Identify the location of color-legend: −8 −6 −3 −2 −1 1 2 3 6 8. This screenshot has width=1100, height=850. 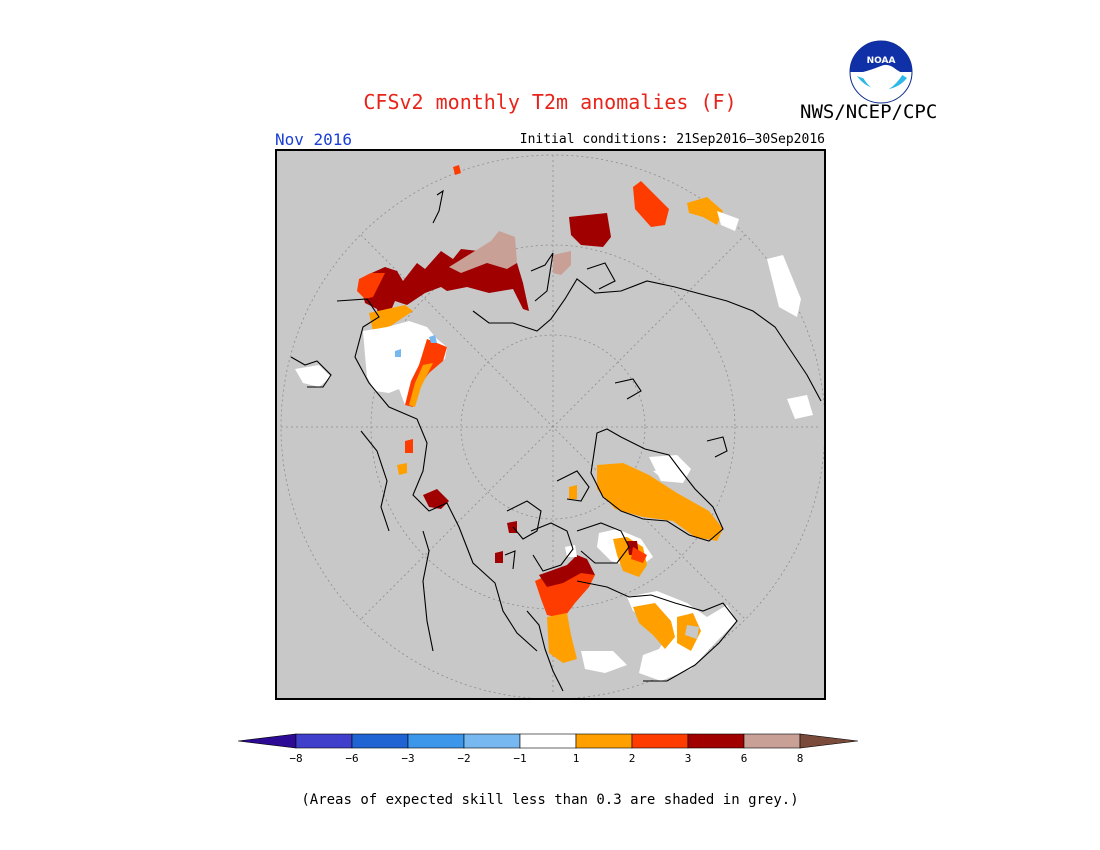
(548, 749).